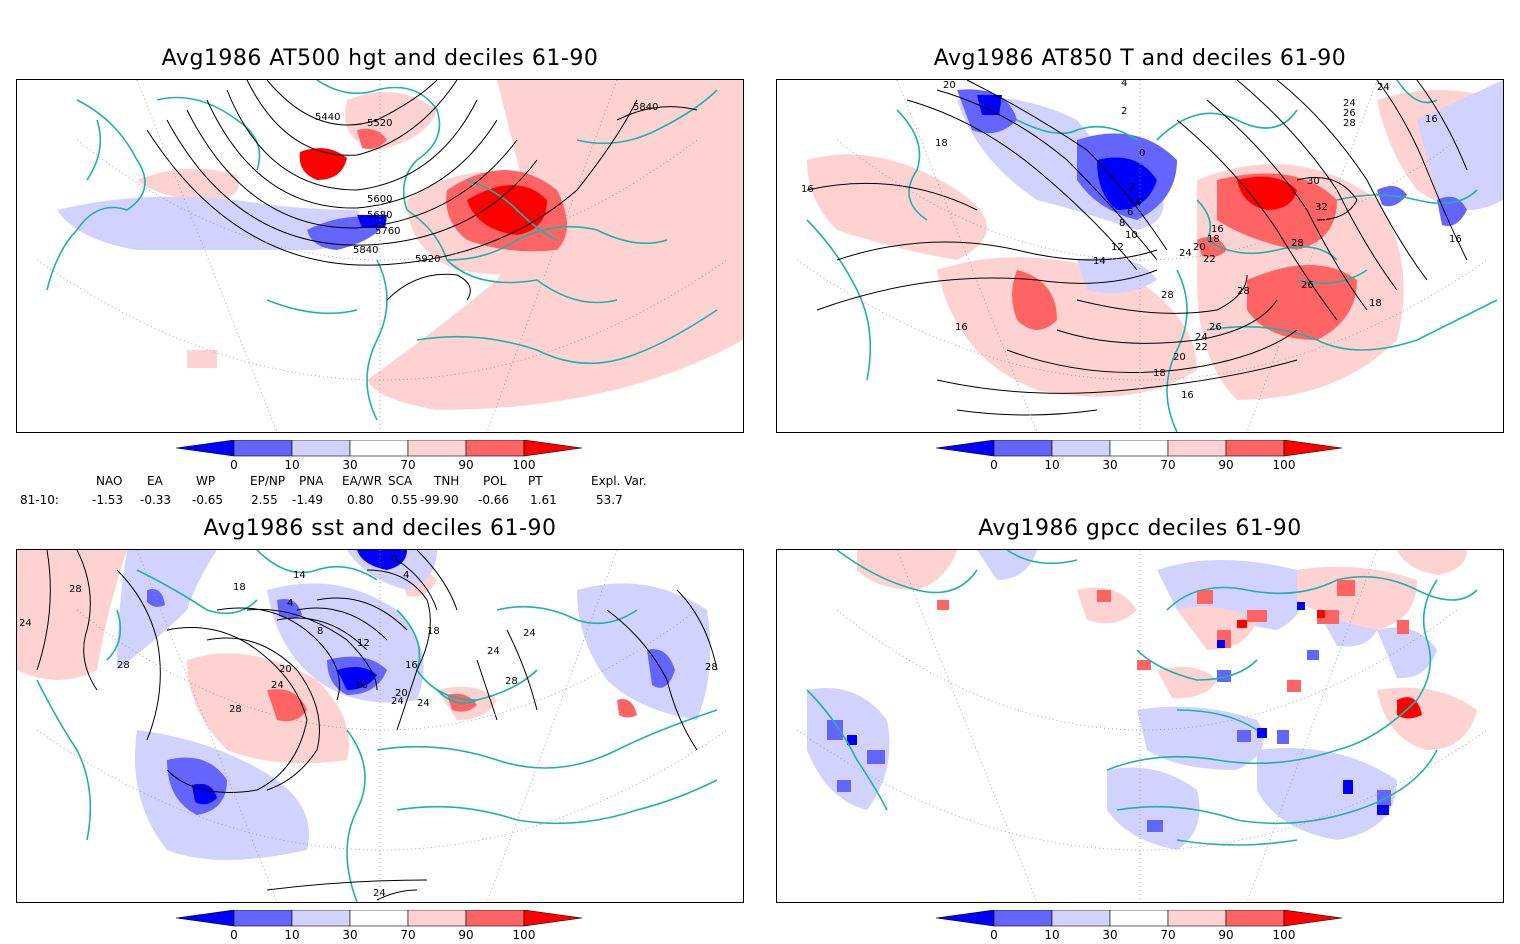 This screenshot has width=1520, height=944. I want to click on coastlines, so click(1142, 698).